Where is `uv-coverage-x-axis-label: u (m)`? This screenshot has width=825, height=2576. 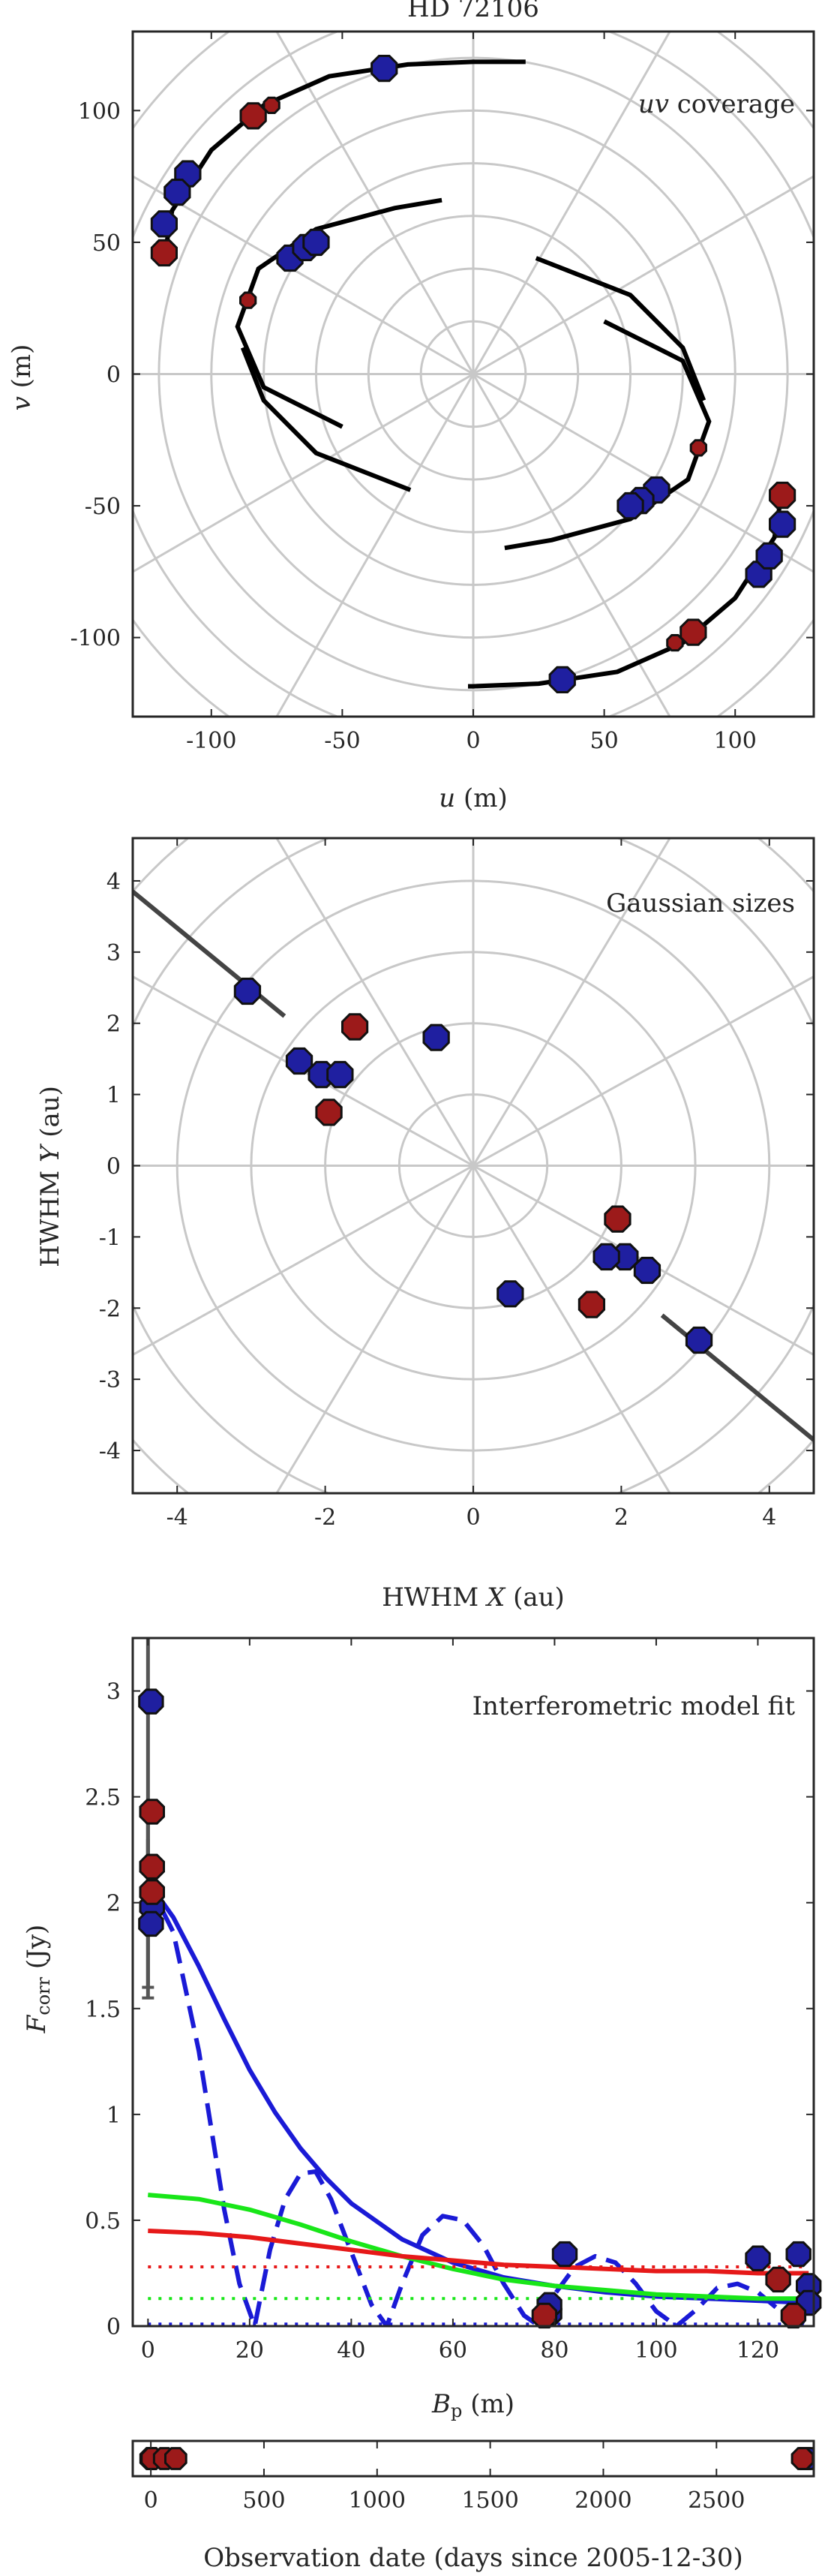
uv-coverage-x-axis-label: u (m) is located at coordinates (473, 798).